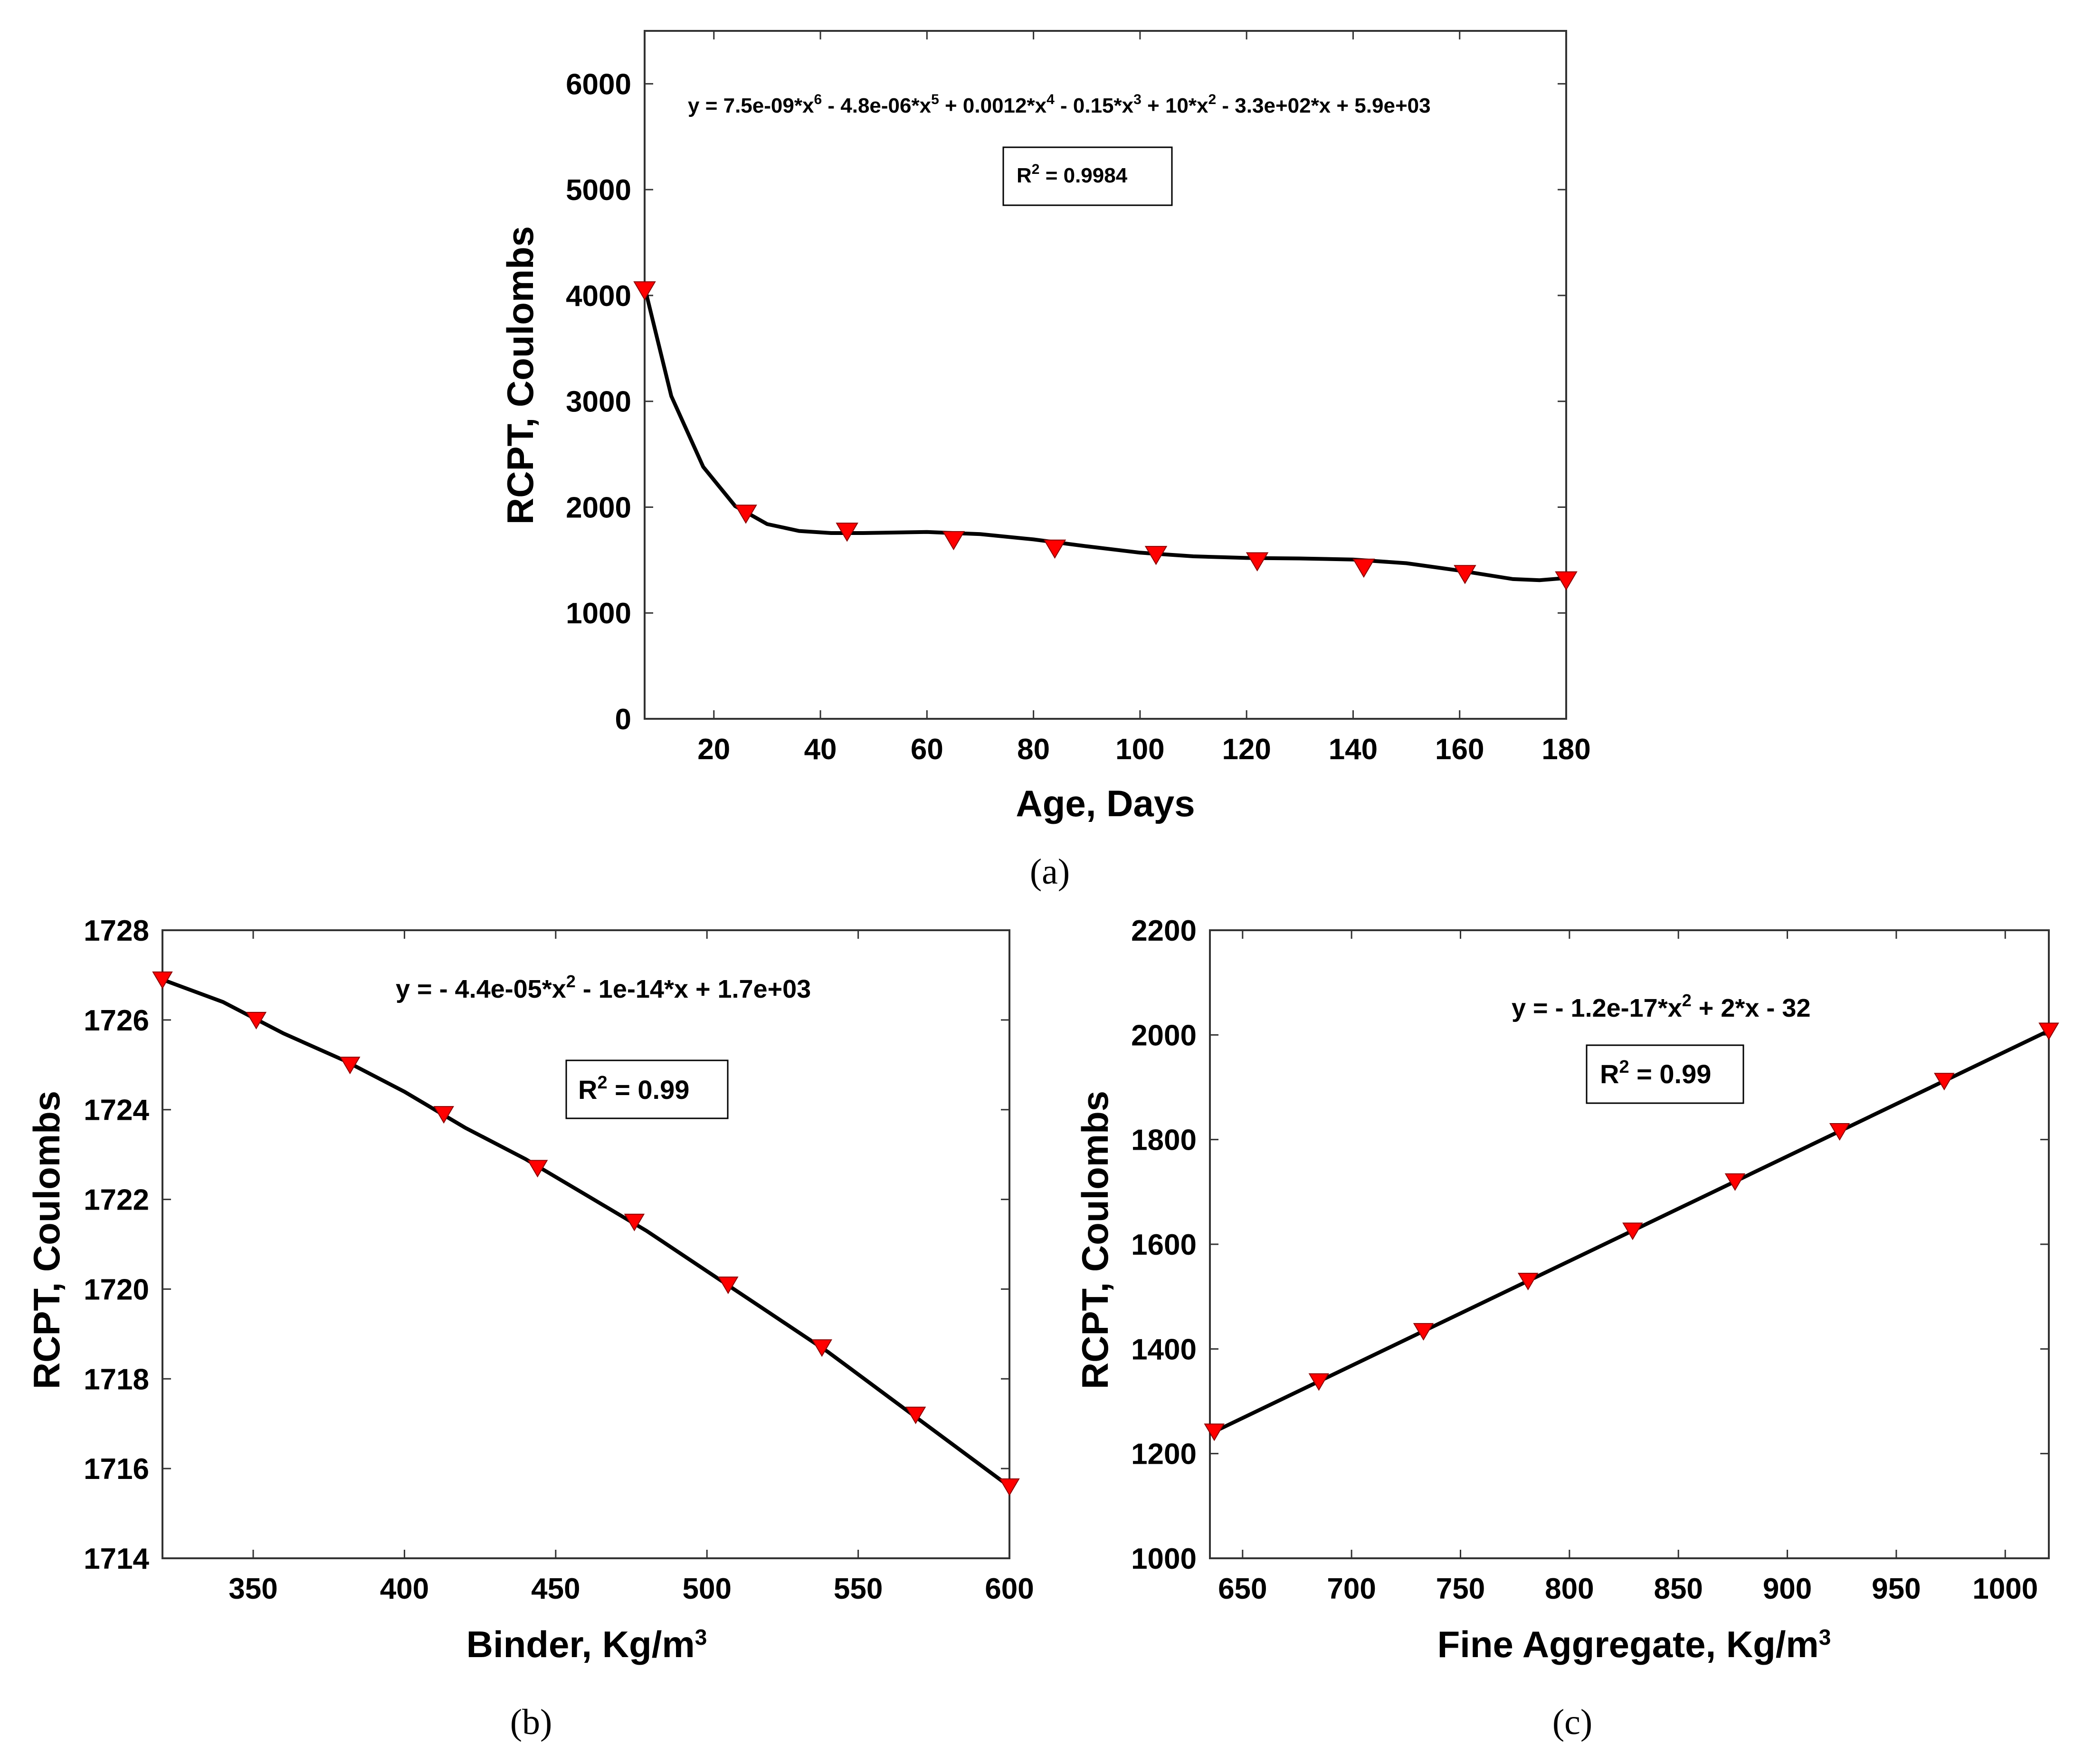 The height and width of the screenshot is (1764, 2074). What do you see at coordinates (404, 1589) in the screenshot?
I see `x-tick-label: 400` at bounding box center [404, 1589].